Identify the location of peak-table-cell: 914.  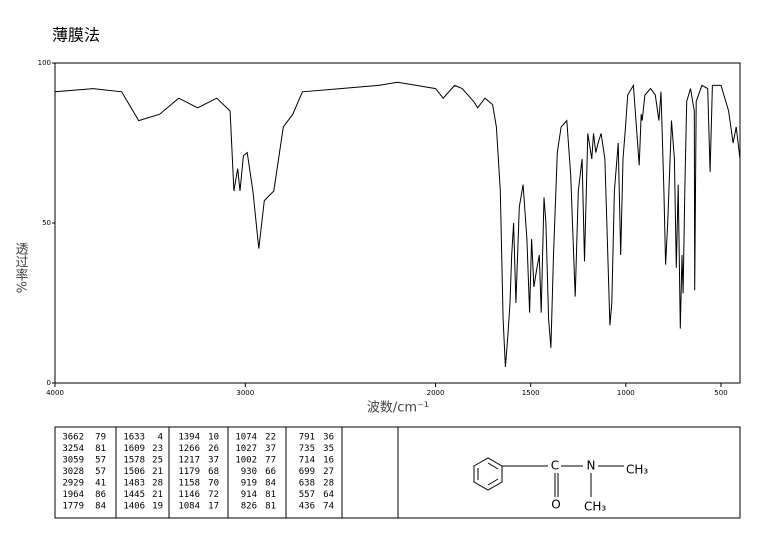
(249, 495).